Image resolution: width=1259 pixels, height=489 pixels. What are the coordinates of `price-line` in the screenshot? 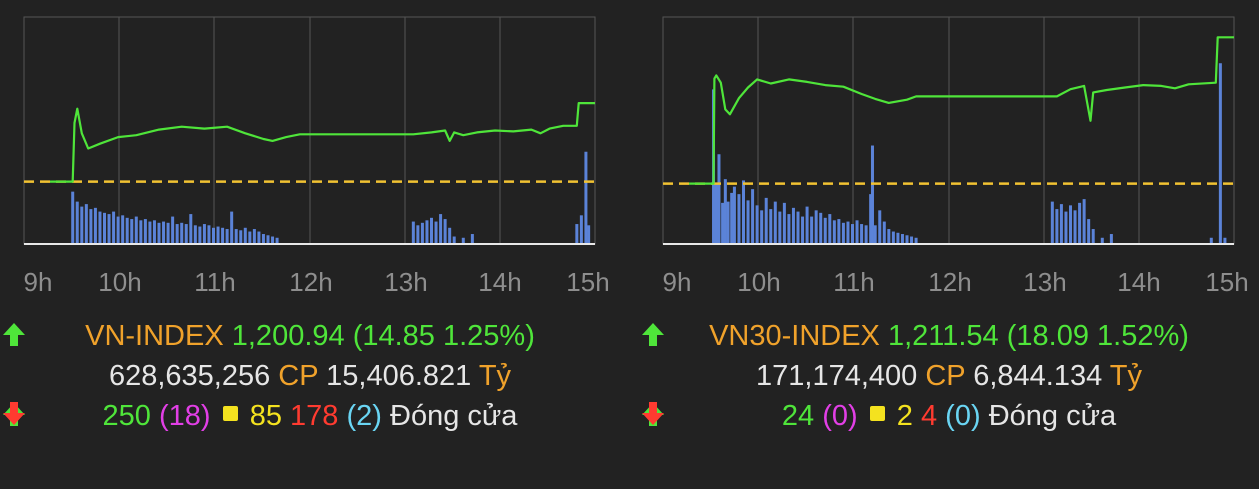 It's located at (322, 142).